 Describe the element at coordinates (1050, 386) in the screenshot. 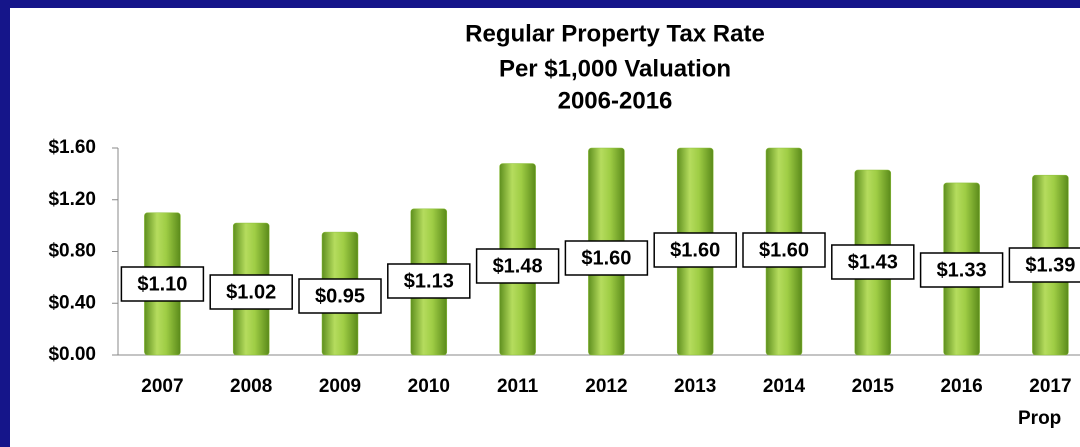

I see `x-tick-label: 2017` at that location.